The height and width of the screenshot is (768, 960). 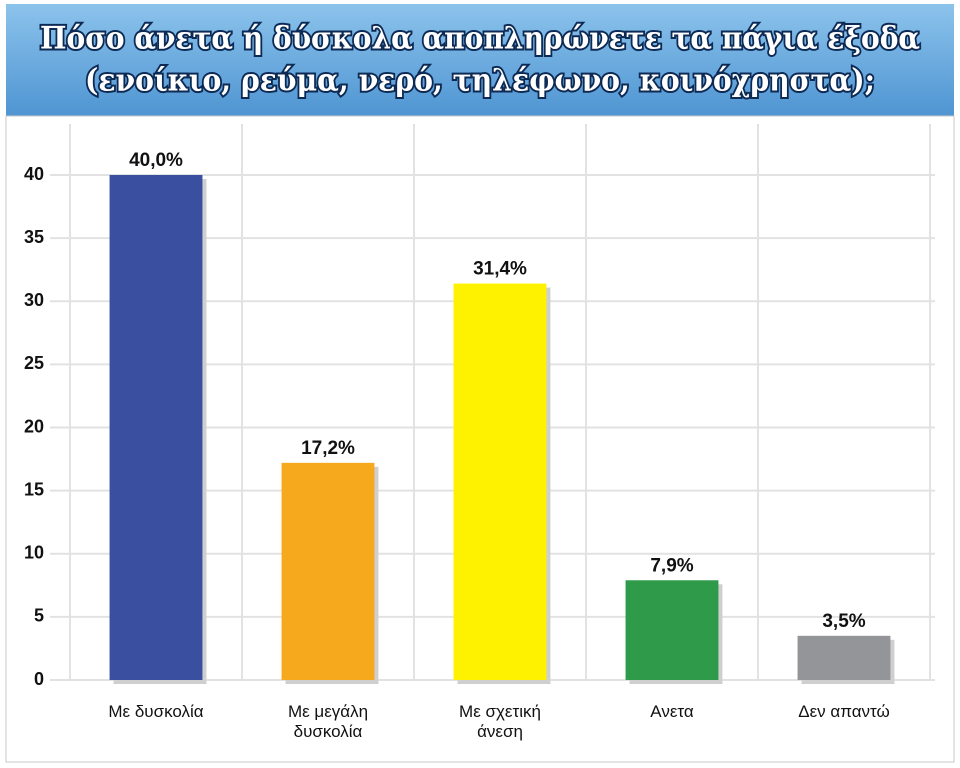 What do you see at coordinates (672, 711) in the screenshot?
I see `x-tick-label: Ανετα` at bounding box center [672, 711].